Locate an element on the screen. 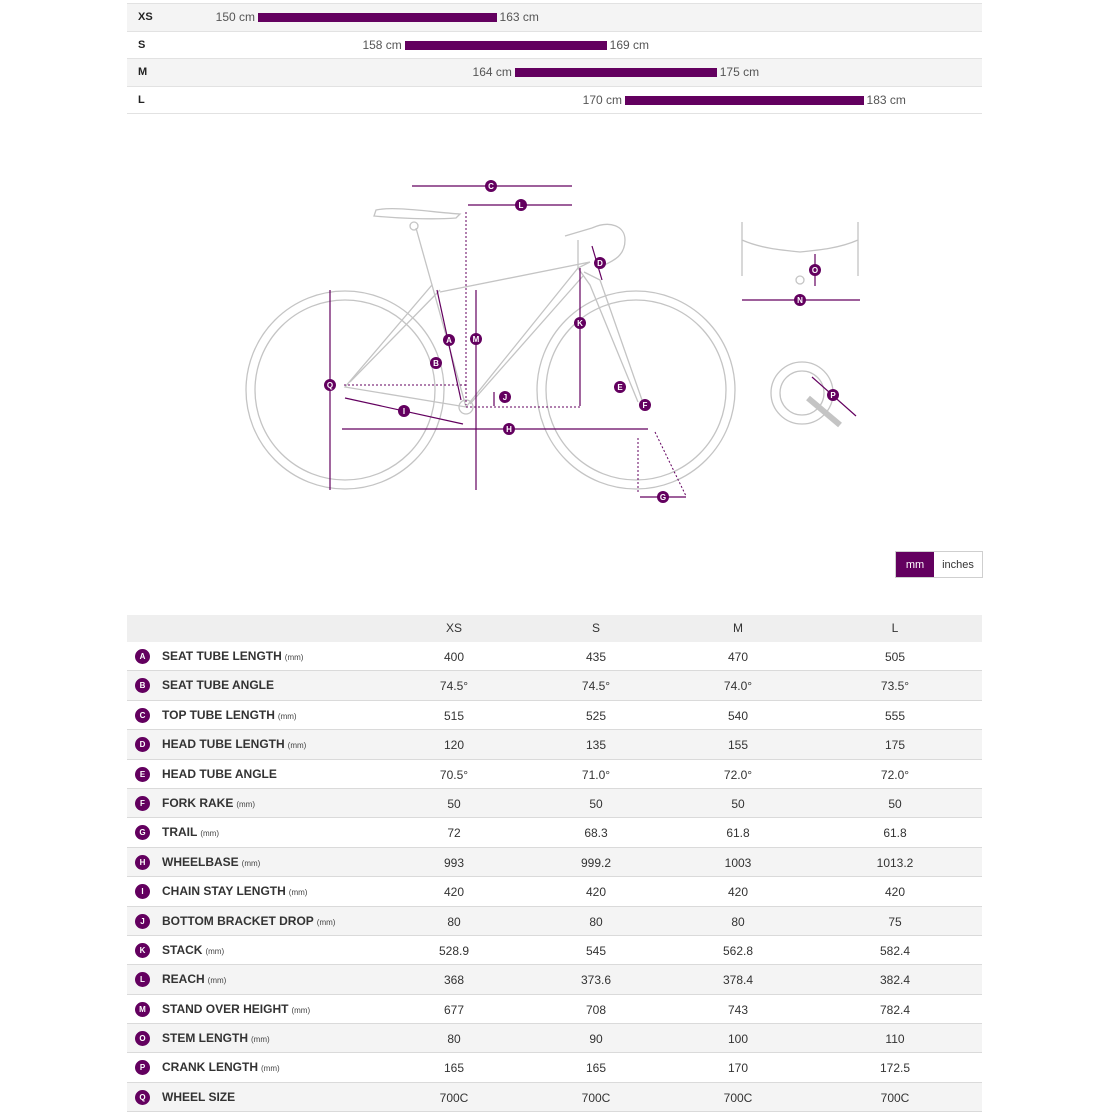 Image resolution: width=1110 pixels, height=1112 pixels. range-min-label: 164 cm is located at coordinates (492, 72).